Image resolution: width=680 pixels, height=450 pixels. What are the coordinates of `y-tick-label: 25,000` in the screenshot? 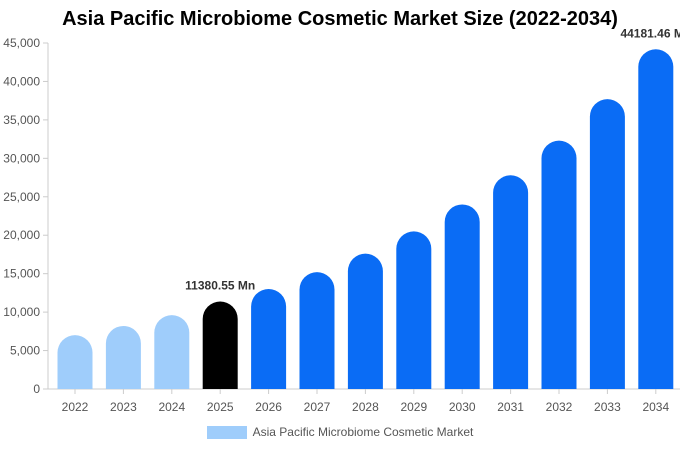 It's located at (21, 197).